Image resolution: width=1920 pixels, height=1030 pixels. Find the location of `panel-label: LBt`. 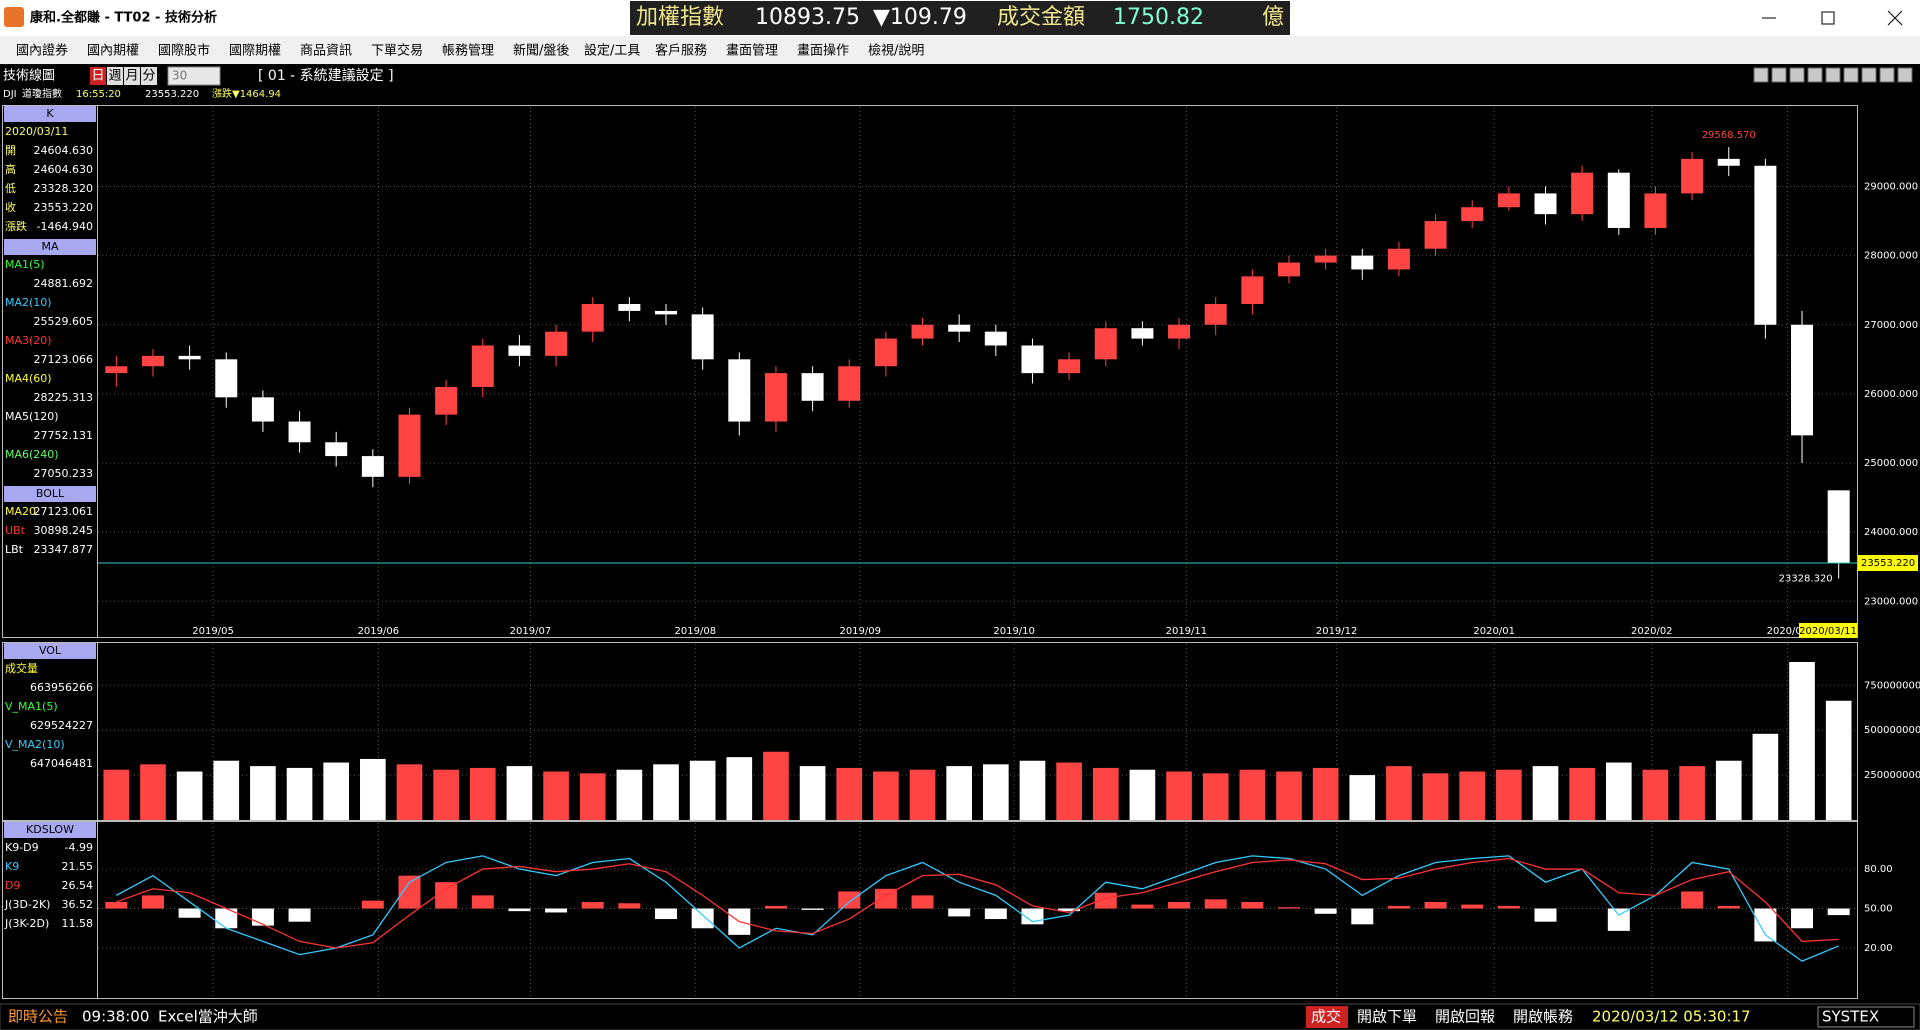

panel-label: LBt is located at coordinates (14, 549).